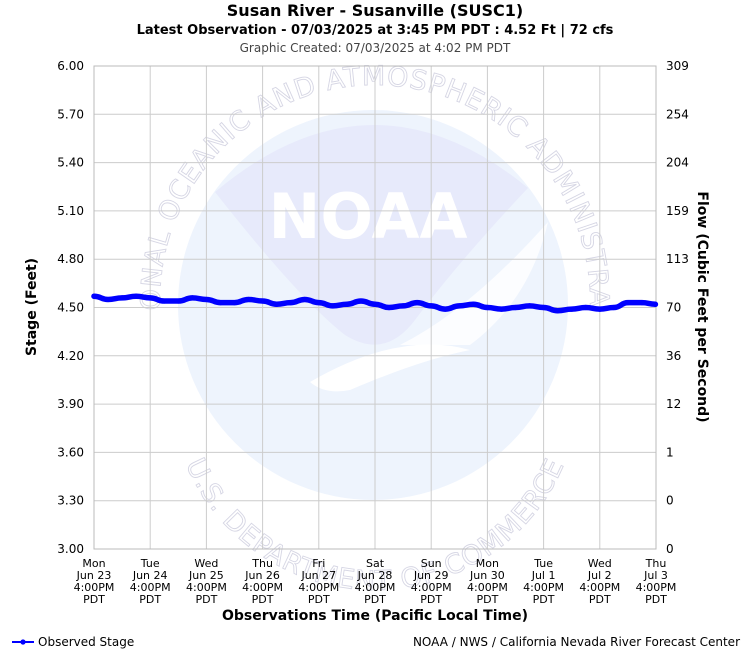 The height and width of the screenshot is (650, 750). Describe the element at coordinates (677, 114) in the screenshot. I see `y2-tick-label: 254` at that location.